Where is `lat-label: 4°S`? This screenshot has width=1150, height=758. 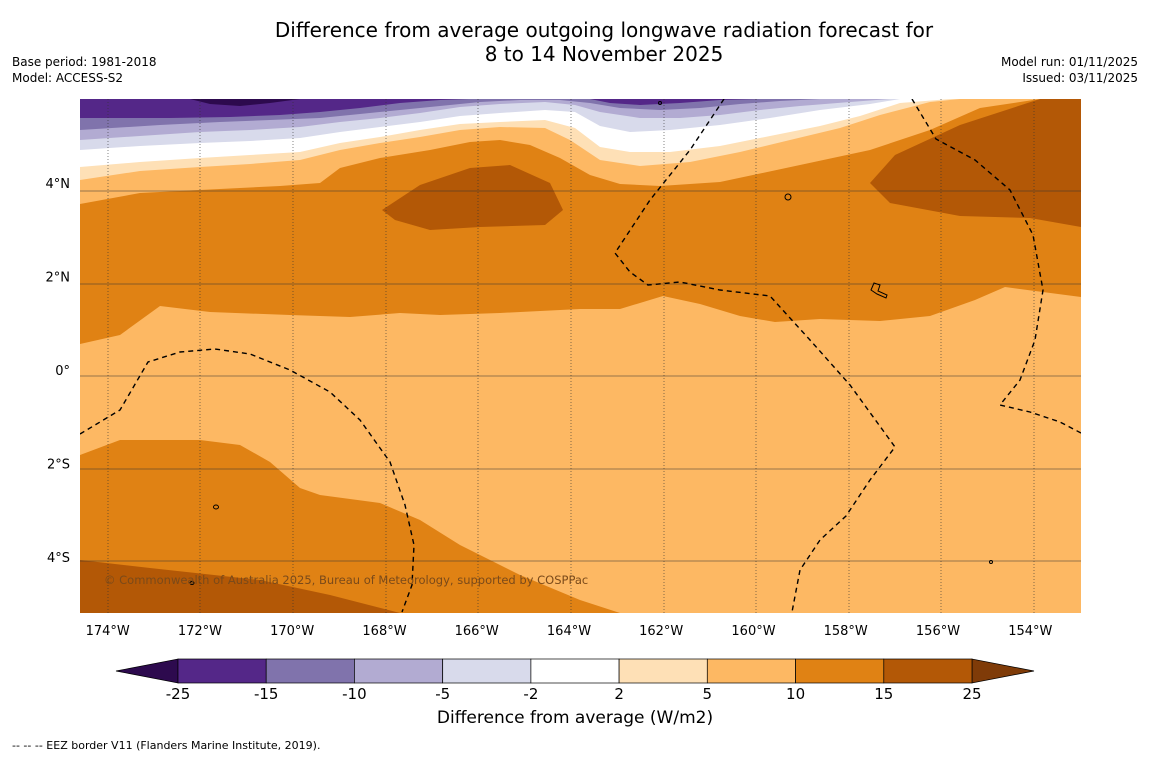 lat-label: 4°S is located at coordinates (58, 558).